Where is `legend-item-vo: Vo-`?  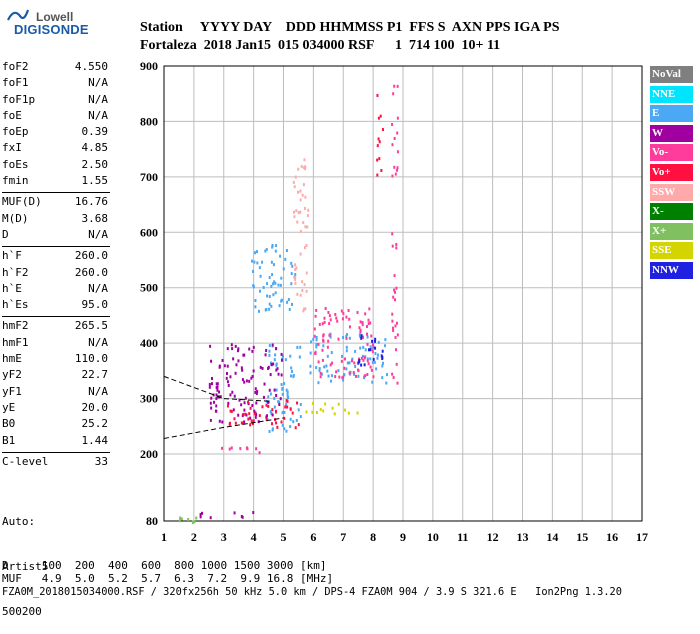 legend-item-vo: Vo- is located at coordinates (671, 153).